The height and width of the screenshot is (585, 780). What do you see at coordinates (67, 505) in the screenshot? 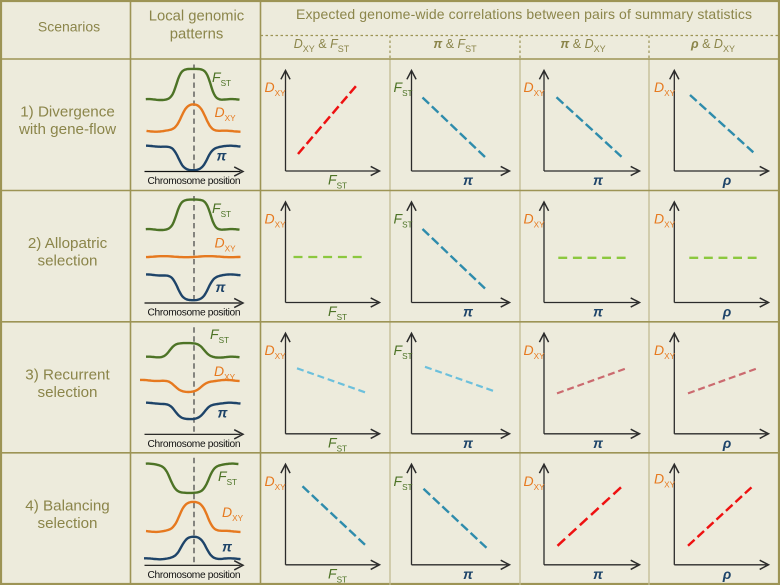
I see `svg-text: 4) Balancing` at bounding box center [67, 505].